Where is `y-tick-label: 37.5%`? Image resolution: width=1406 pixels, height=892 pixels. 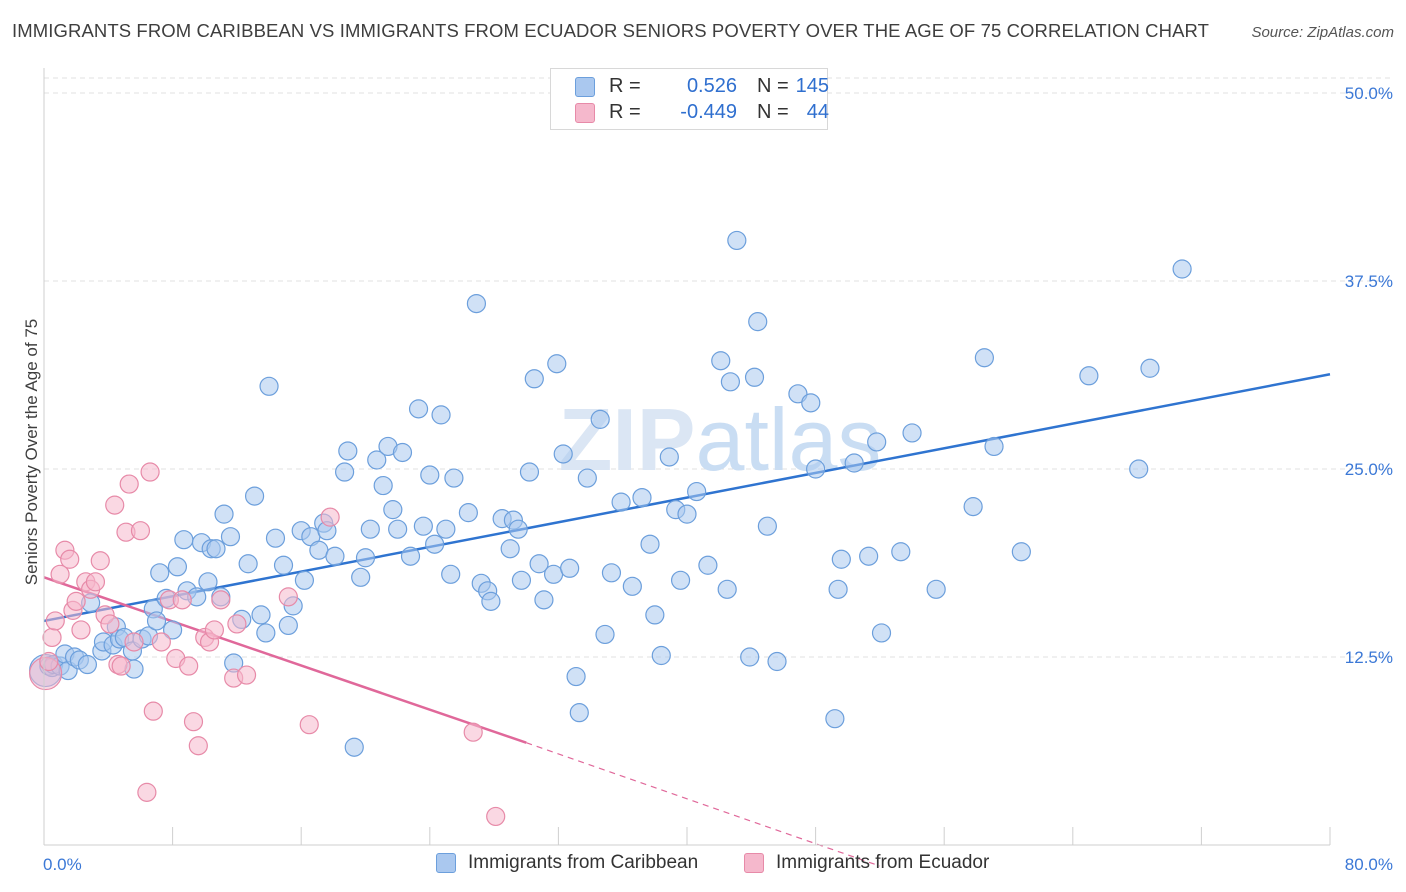
y-tick-label: 37.5% is located at coordinates (1369, 281).